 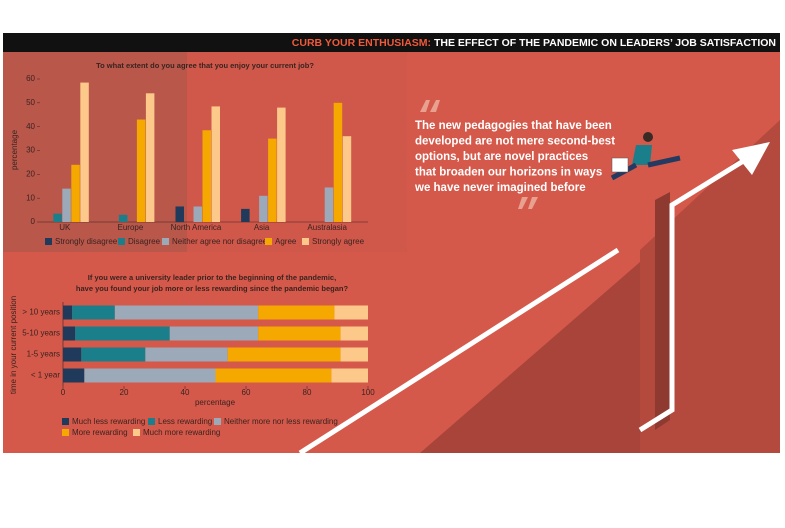 What do you see at coordinates (501, 157) in the screenshot?
I see `quote-line: options, but are novel practices` at bounding box center [501, 157].